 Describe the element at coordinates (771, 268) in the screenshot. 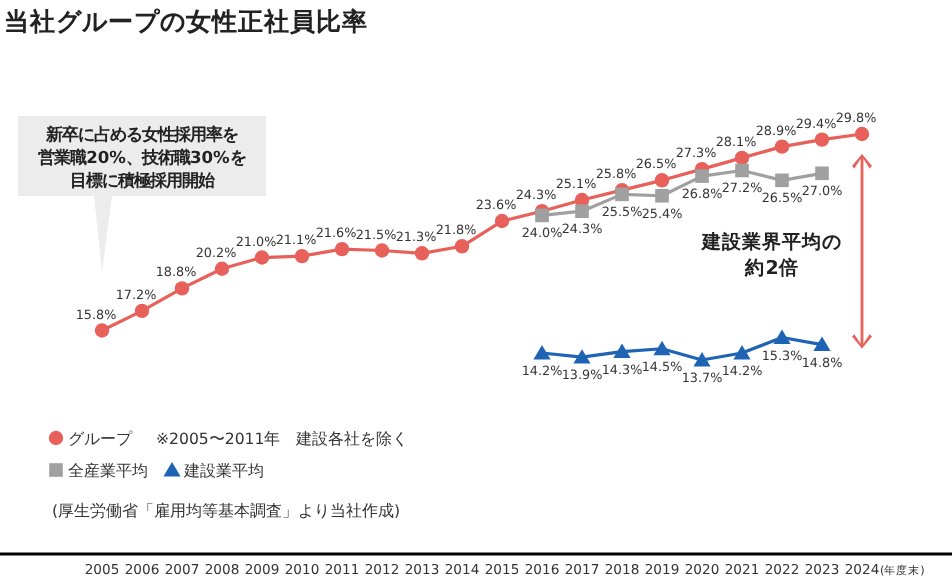

I see `annotation: 約2倍` at that location.